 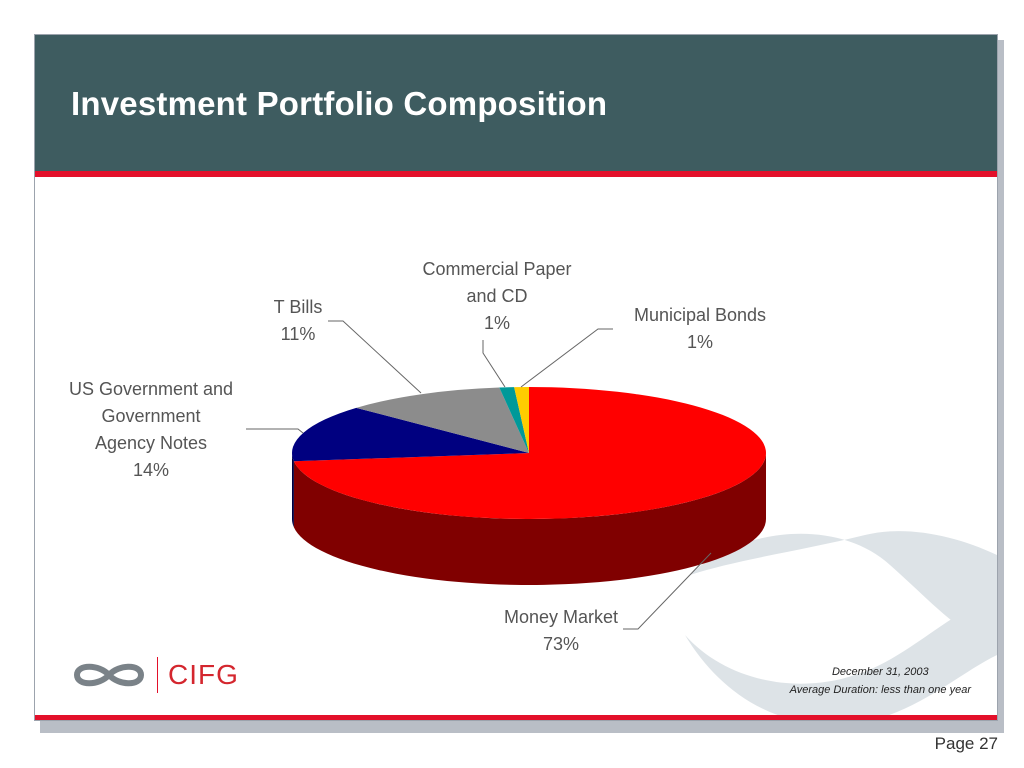 I want to click on slice-label-0: Money Market 73%, so click(x=561, y=630).